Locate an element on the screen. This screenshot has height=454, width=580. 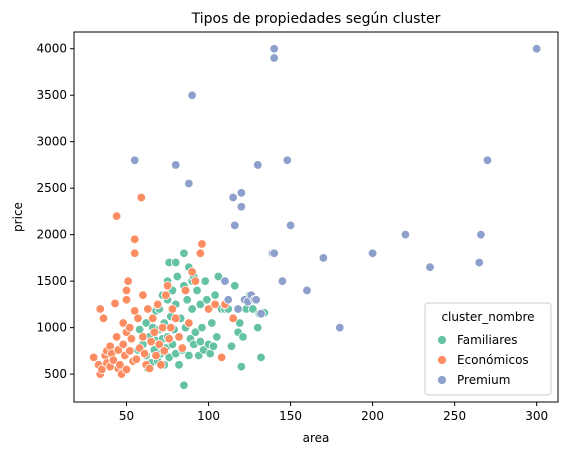
y-axis: 500 1000 1500 2000 2500 3000 3500 4000 is located at coordinates (55, 211).